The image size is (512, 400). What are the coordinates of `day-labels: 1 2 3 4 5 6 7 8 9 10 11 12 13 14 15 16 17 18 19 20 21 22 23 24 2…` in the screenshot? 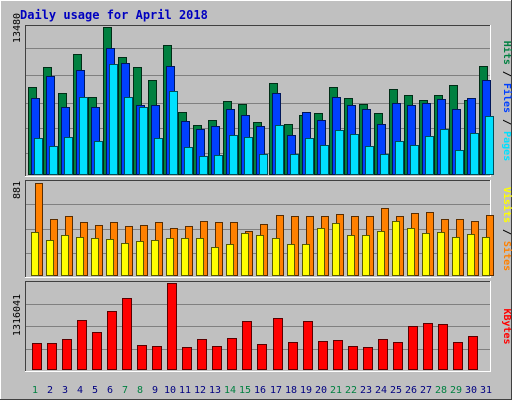 It's located at (262, 390).